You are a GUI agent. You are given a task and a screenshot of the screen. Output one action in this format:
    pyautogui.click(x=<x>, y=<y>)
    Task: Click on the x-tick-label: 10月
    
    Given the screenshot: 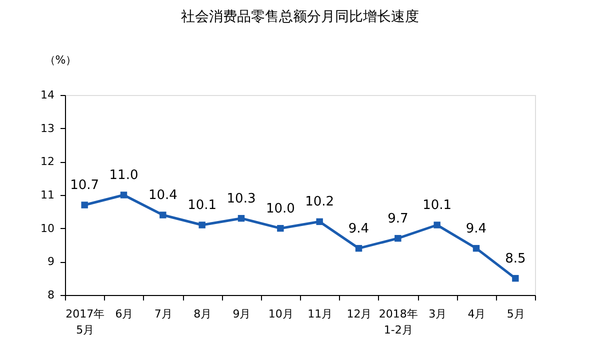 What is the action you would take?
    pyautogui.click(x=281, y=314)
    